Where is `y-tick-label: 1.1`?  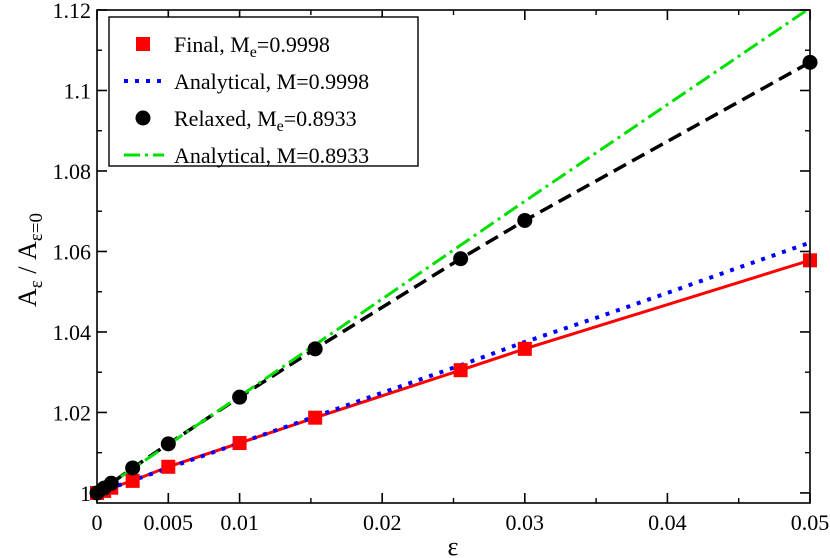
y-tick-label: 1.1 is located at coordinates (78, 90).